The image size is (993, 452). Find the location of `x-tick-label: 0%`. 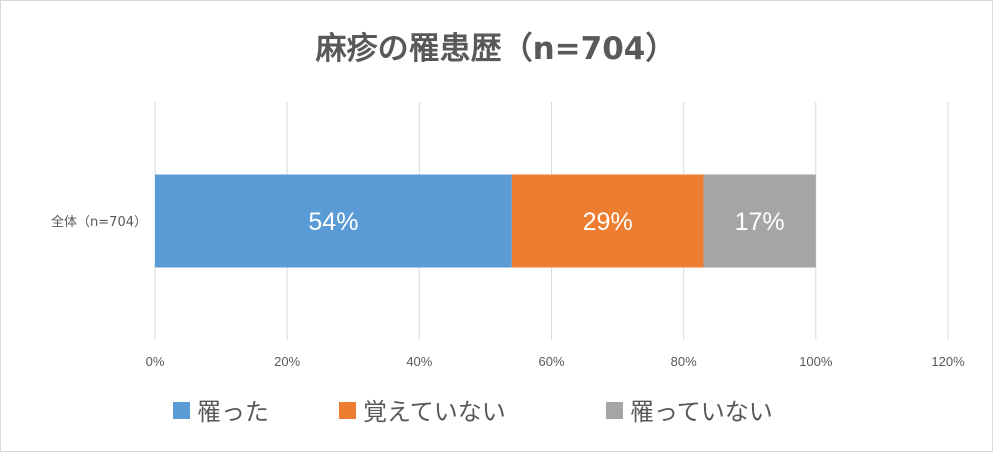

x-tick-label: 0% is located at coordinates (155, 361).